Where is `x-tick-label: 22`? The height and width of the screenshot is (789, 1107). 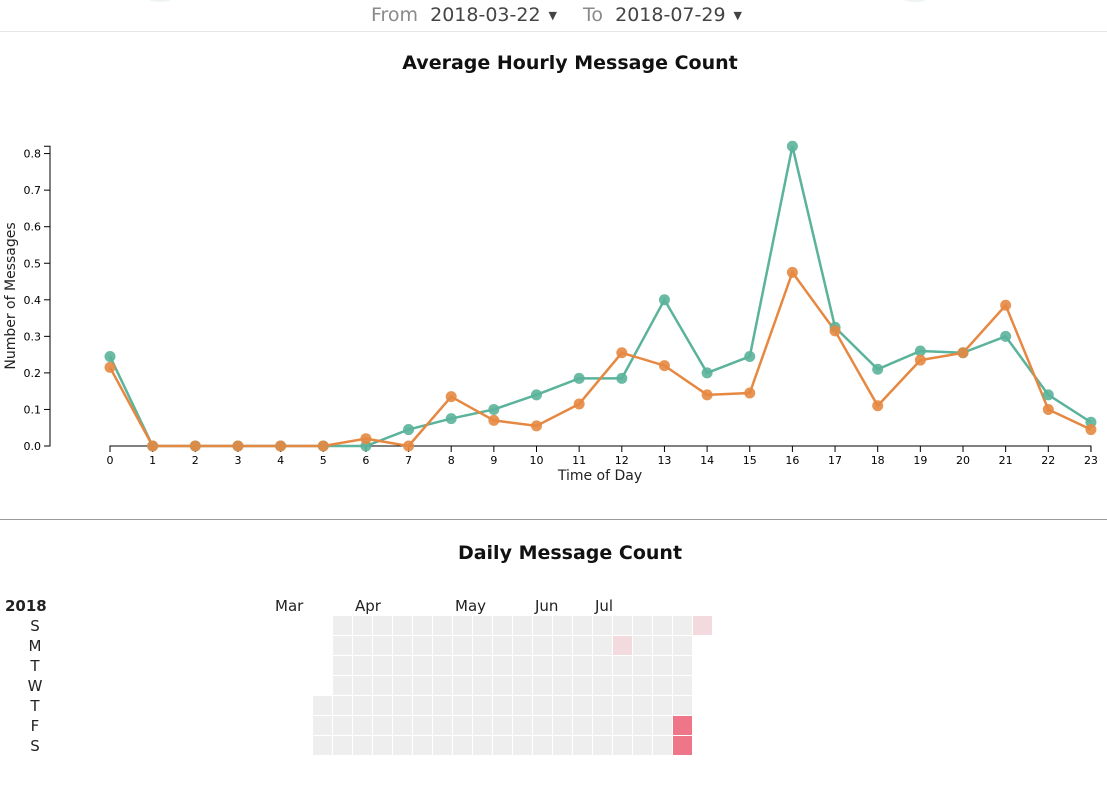
x-tick-label: 22 is located at coordinates (1048, 460).